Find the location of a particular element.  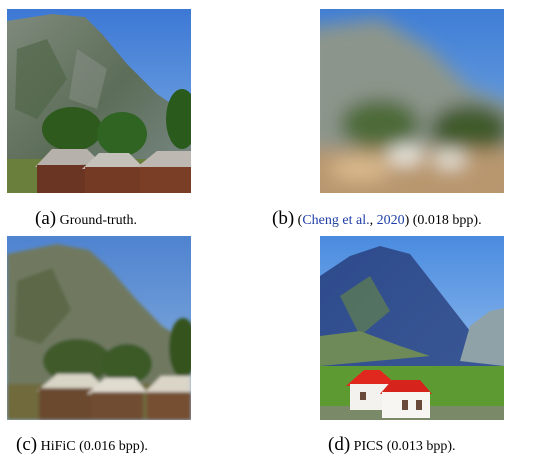

caption-text: HiFiC (0.016 bpp). is located at coordinates (94, 446).